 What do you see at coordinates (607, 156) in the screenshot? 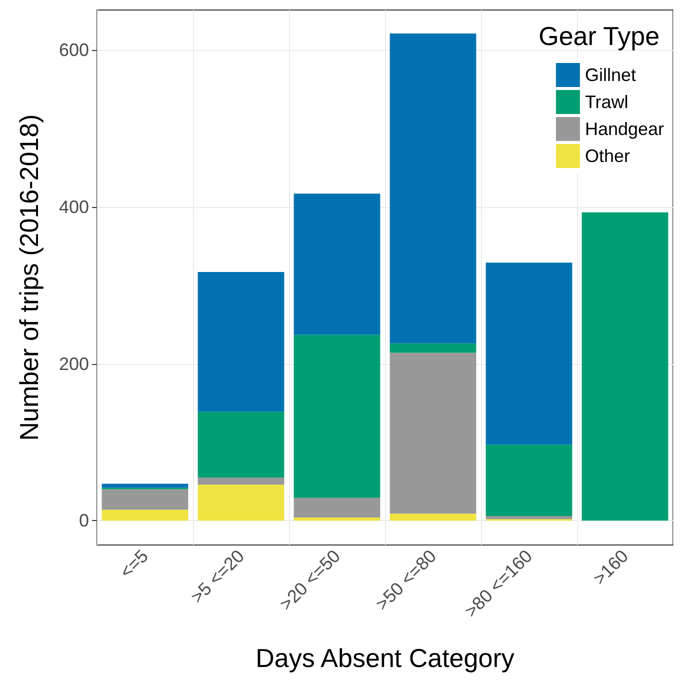
I see `legend-label: Other` at bounding box center [607, 156].